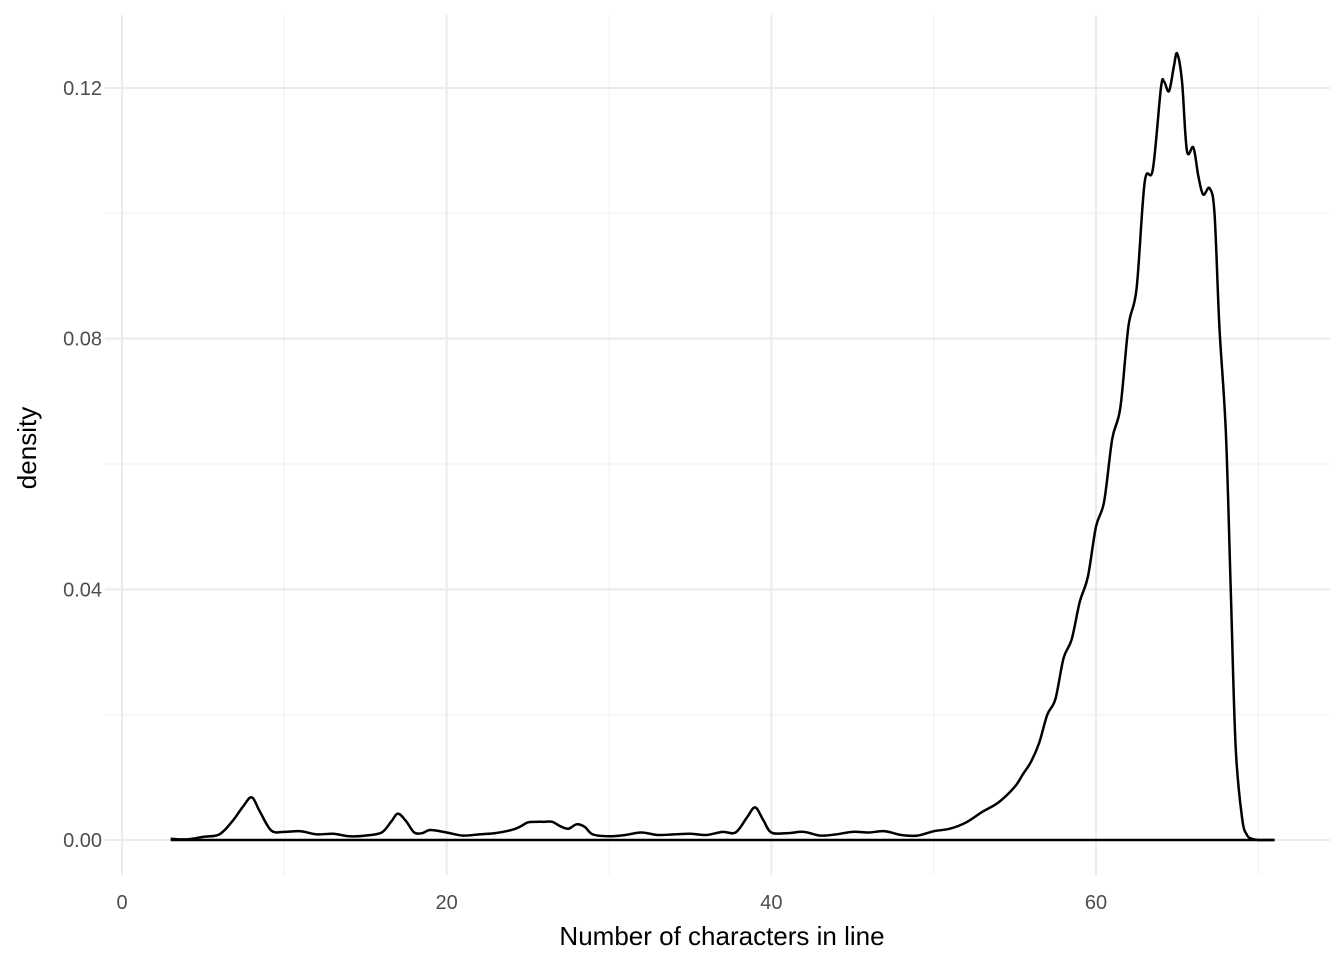 The image size is (1344, 960). What do you see at coordinates (82, 590) in the screenshot?
I see `y-tick-label: 0.04` at bounding box center [82, 590].